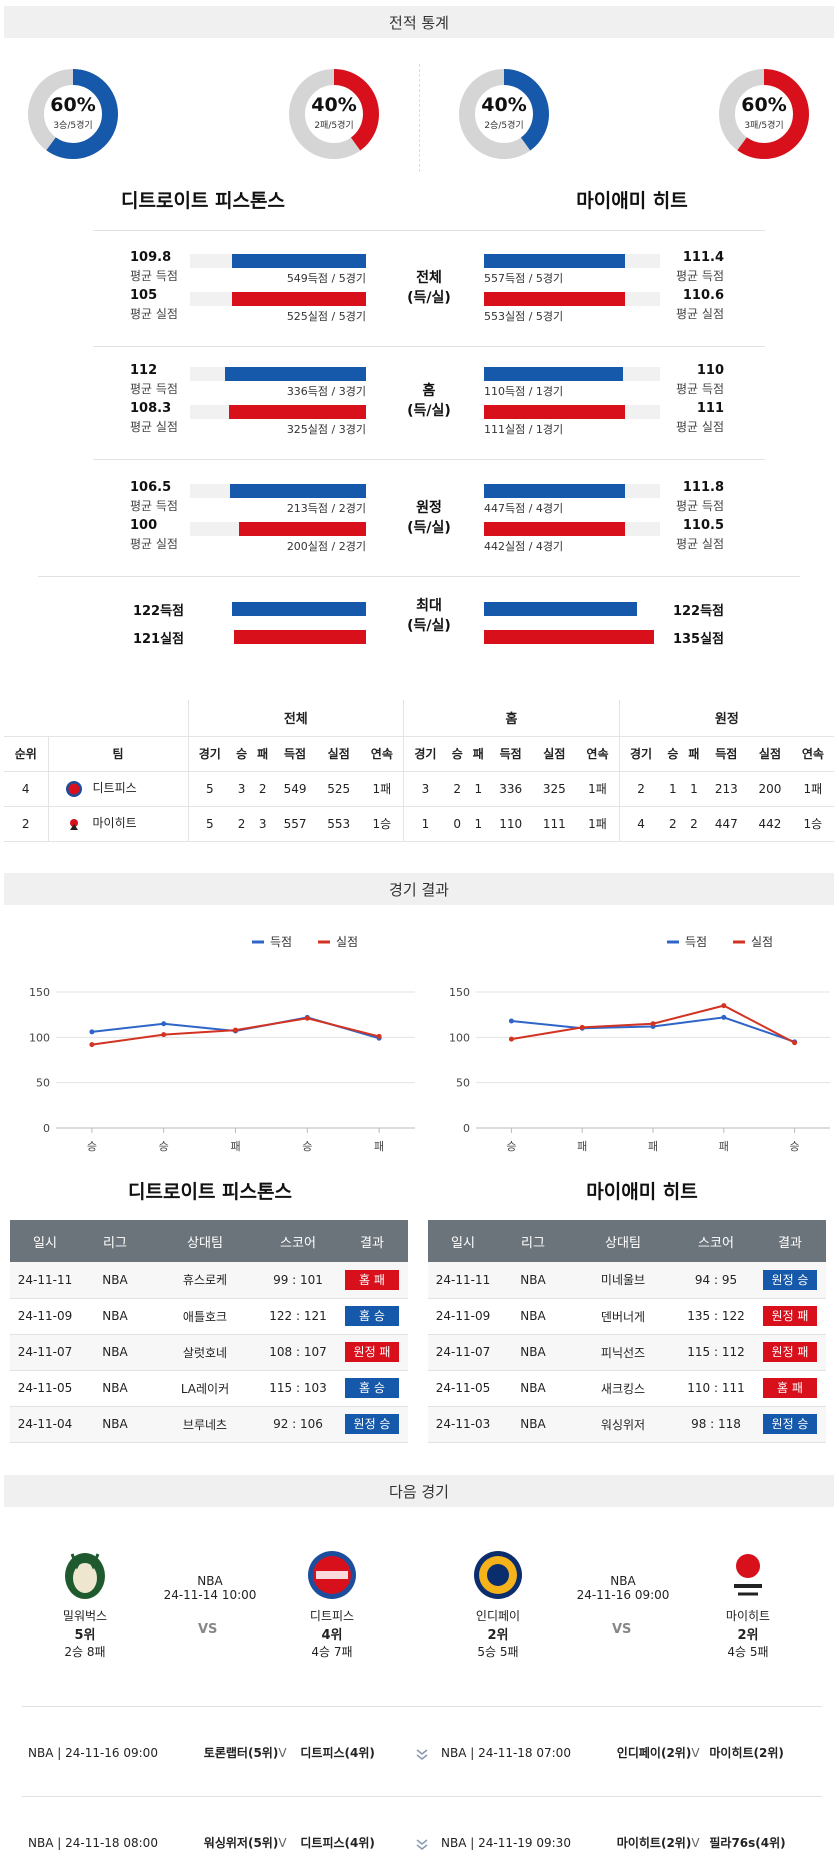  Describe the element at coordinates (429, 518) in the screenshot. I see `group-label: 원정 (득/실)` at that location.